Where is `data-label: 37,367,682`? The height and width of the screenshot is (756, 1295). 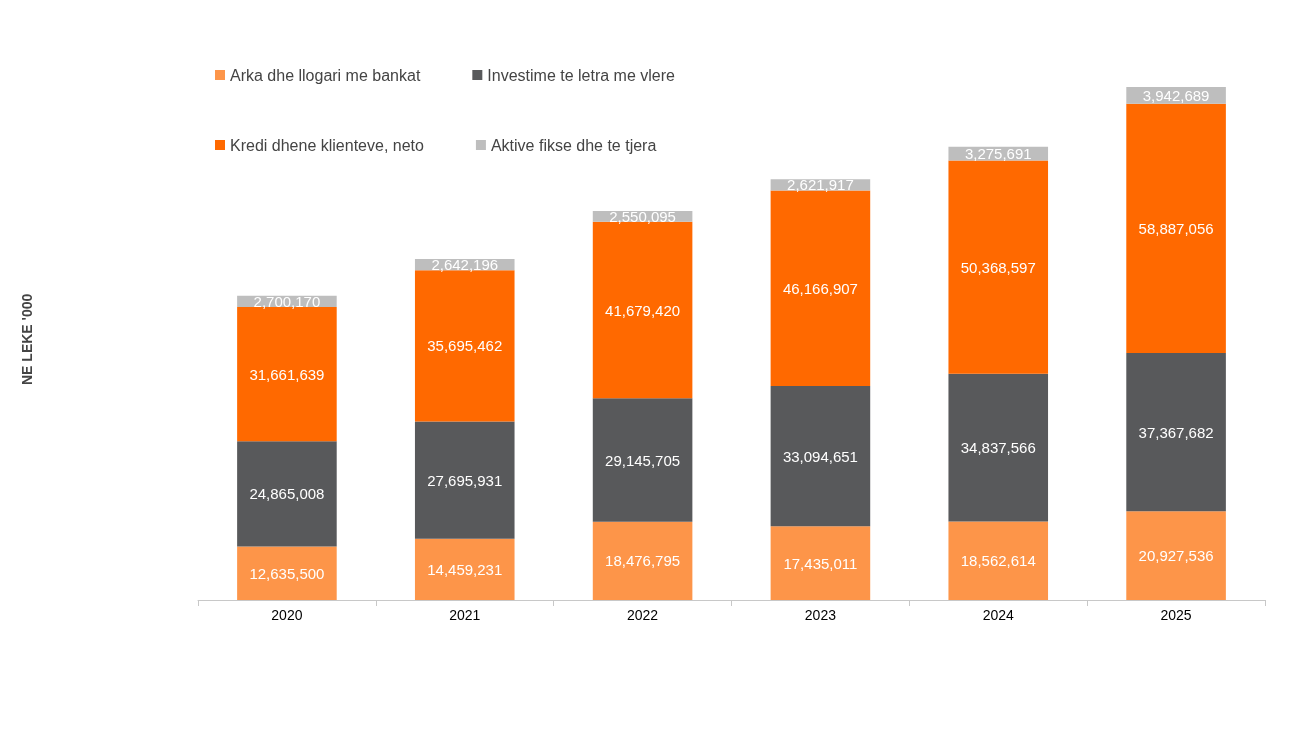
data-label: 37,367,682 is located at coordinates (1176, 432).